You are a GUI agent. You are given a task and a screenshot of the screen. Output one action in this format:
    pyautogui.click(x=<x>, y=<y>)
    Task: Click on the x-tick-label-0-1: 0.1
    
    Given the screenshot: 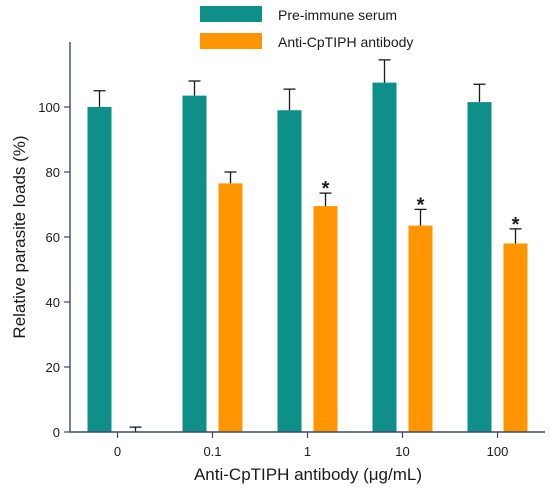 What is the action you would take?
    pyautogui.click(x=212, y=451)
    